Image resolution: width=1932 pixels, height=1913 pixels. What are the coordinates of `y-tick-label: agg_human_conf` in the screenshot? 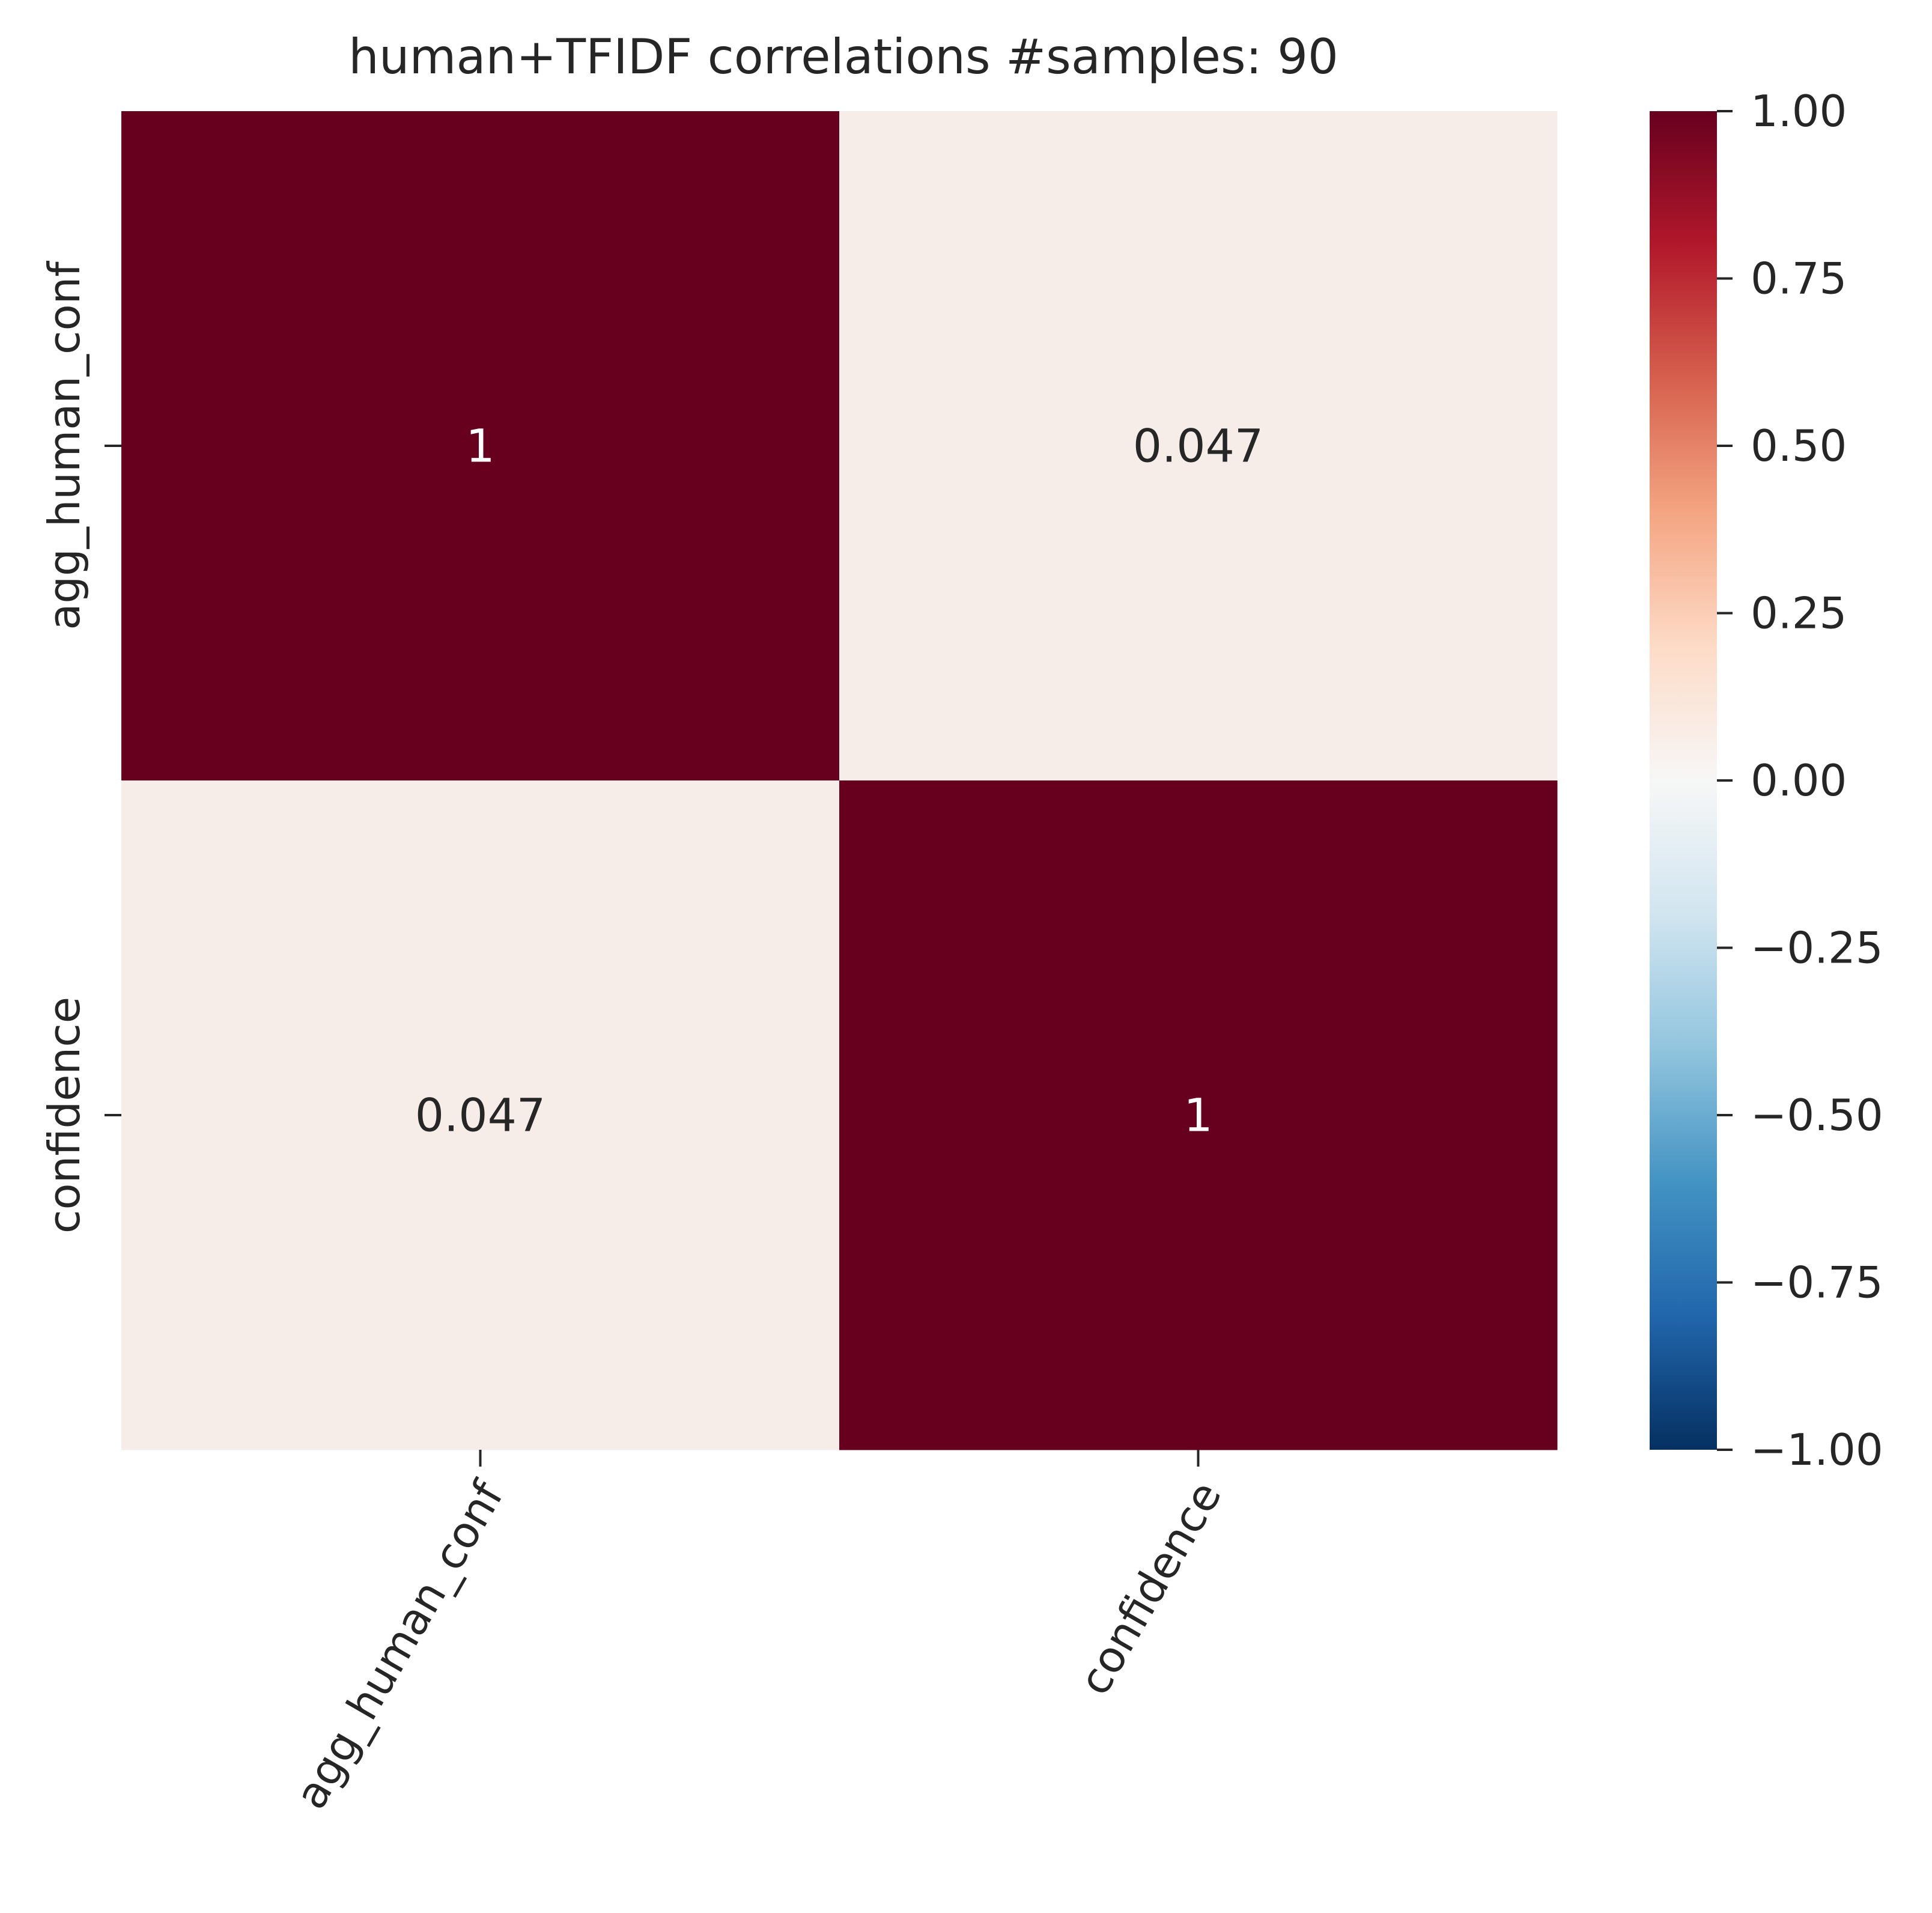 It's located at (64, 445).